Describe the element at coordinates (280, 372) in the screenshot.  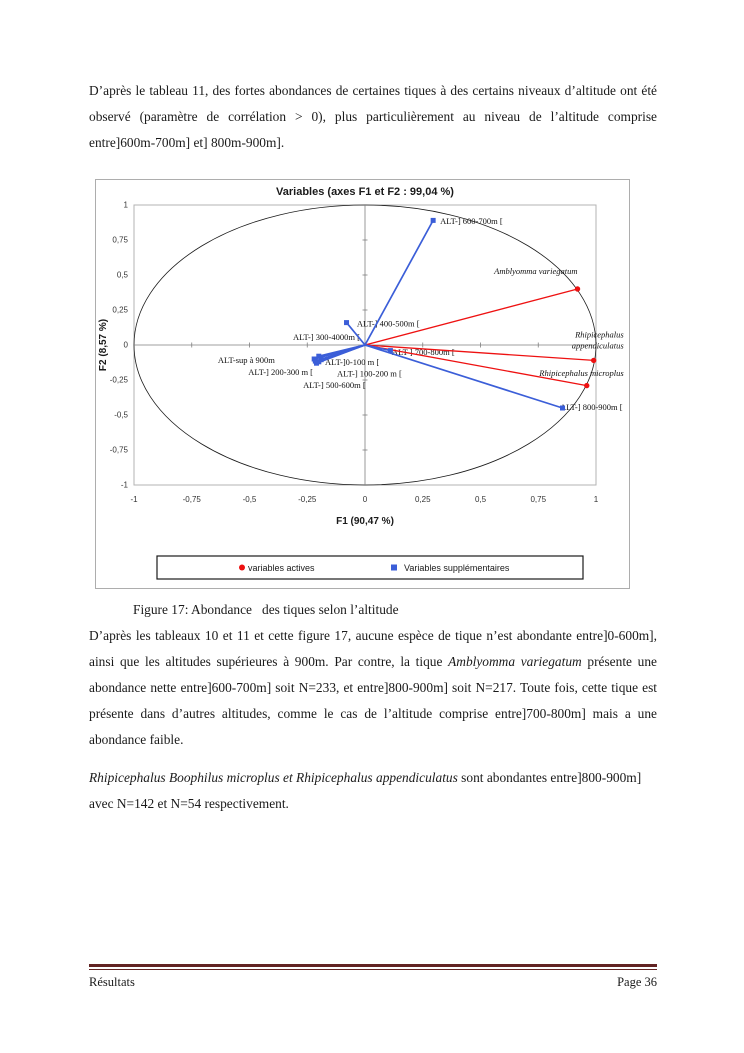
I see `point-label: ALT-] 200-300 m [` at that location.